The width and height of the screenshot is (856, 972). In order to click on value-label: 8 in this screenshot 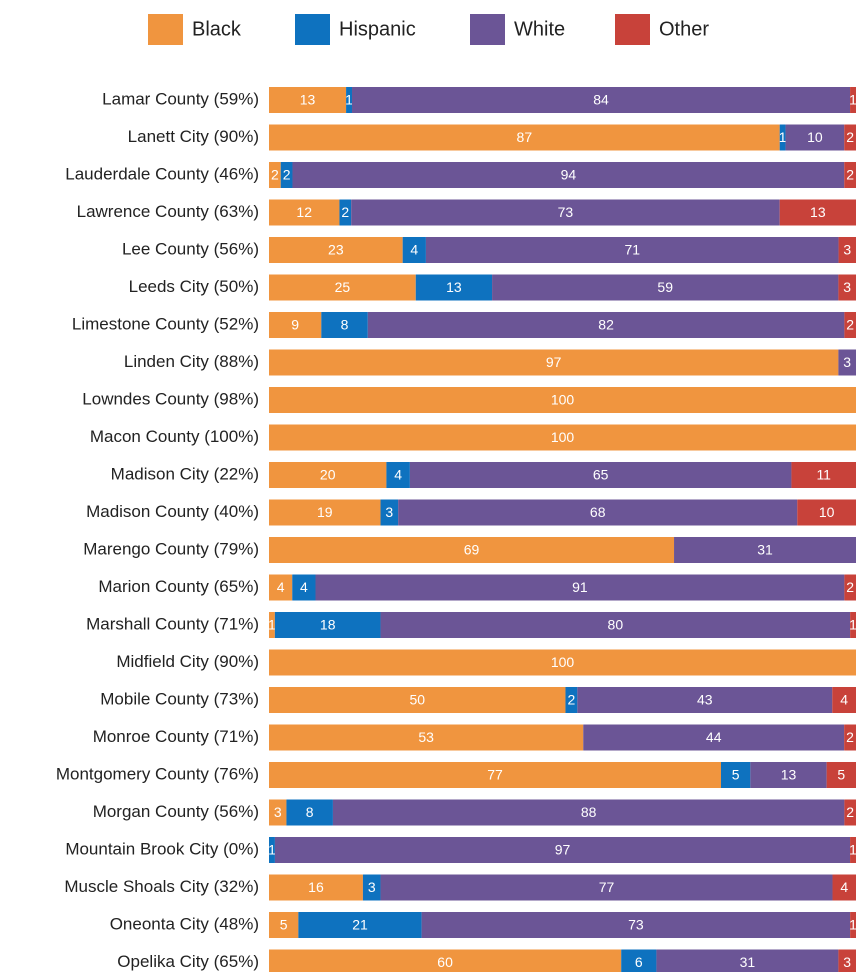, I will do `click(310, 812)`.